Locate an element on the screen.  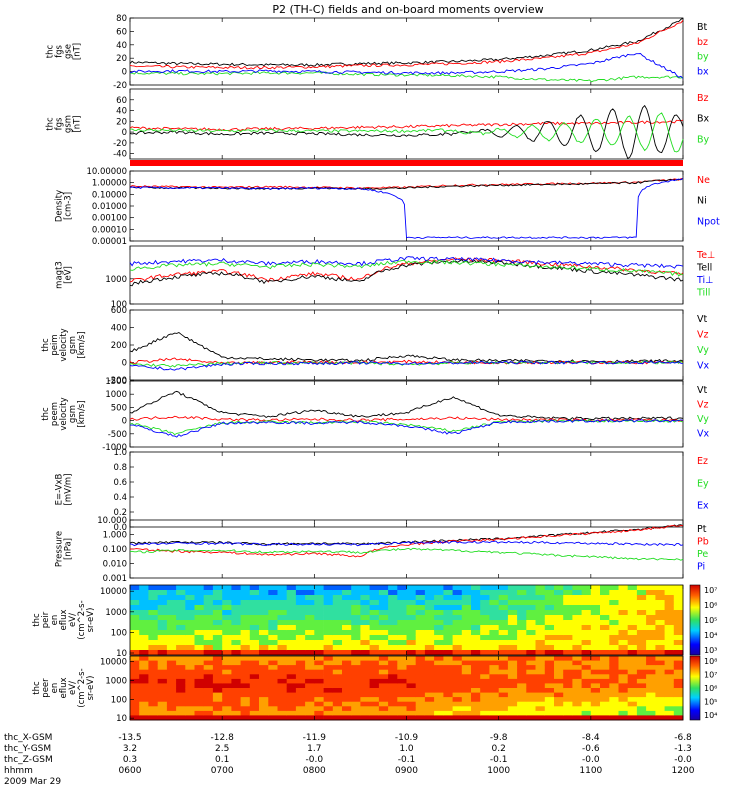
panel-frame is located at coordinates (406, 206).